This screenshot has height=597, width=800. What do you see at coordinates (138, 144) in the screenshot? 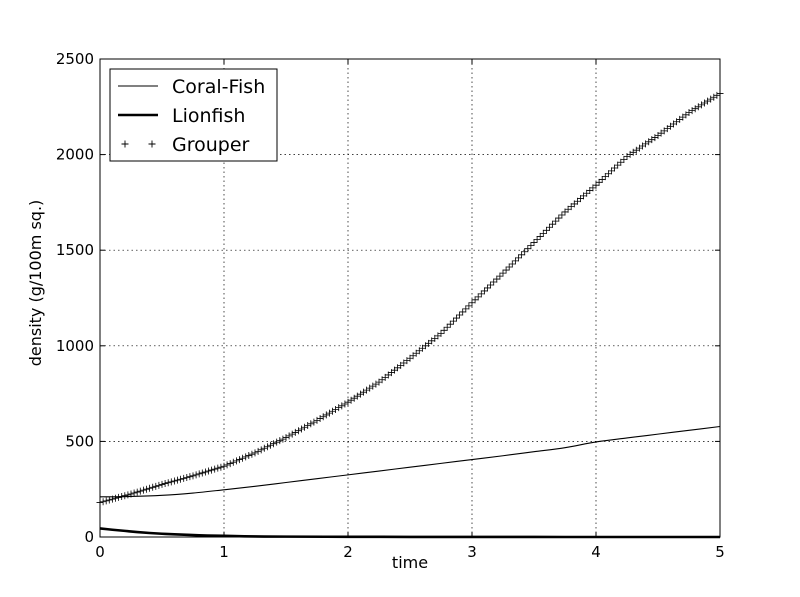
I see `legend-swatch-grouper` at bounding box center [138, 144].